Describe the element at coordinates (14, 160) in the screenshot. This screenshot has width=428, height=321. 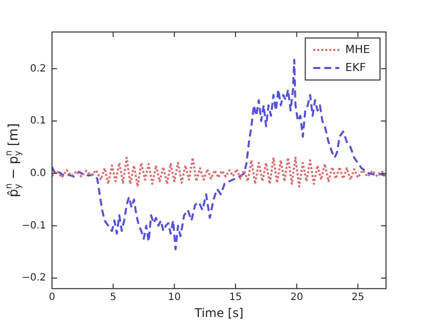
I see `y-axis-title: p̂yn − pyn [m]` at that location.